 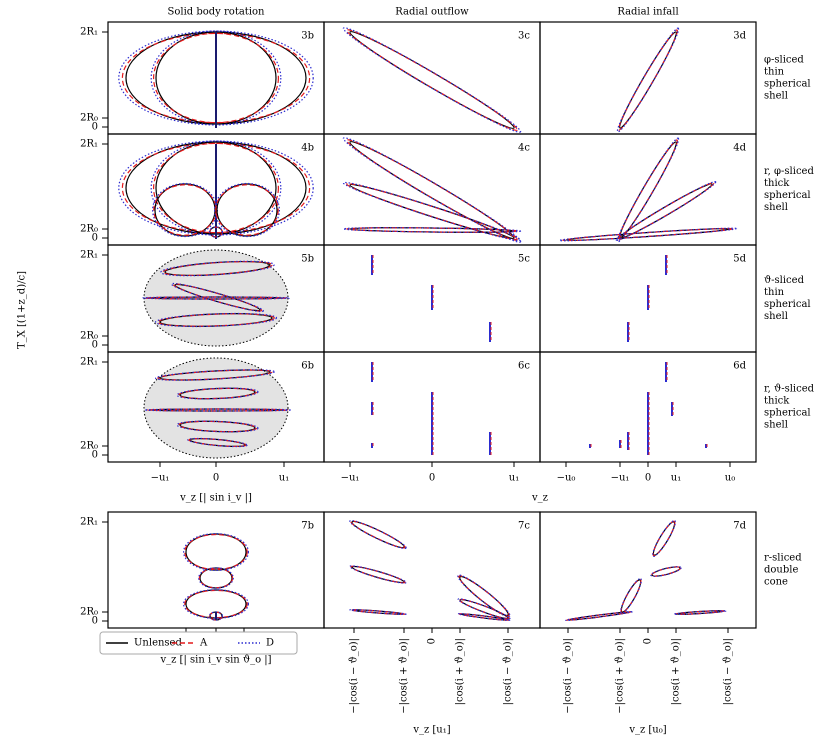 I want to click on row-label: double, so click(x=781, y=570).